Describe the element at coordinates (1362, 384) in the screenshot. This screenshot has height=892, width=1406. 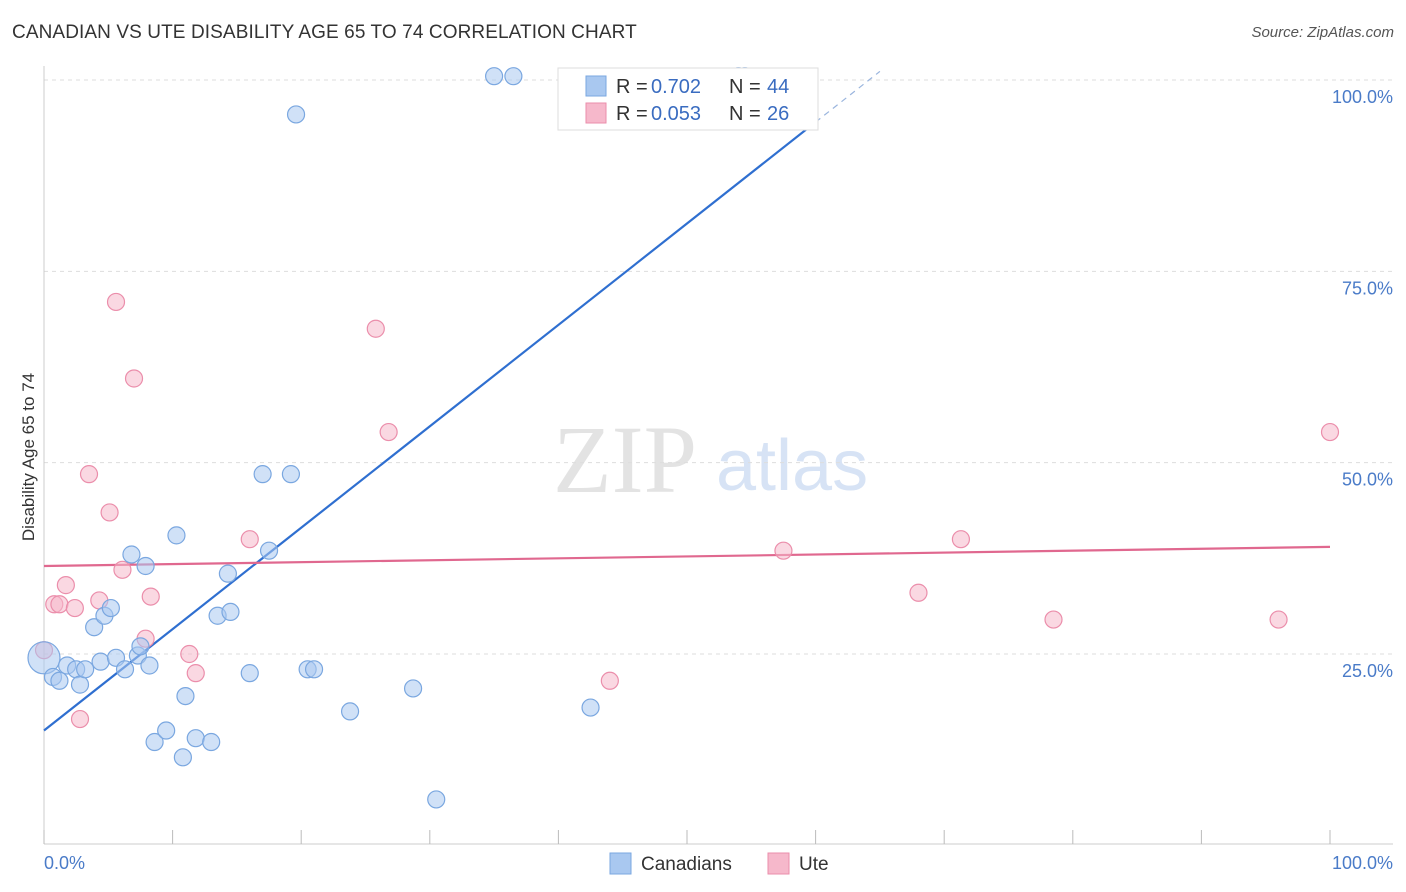
I see `y-tick-labels: 25.0% 50.0% 75.0% 100.0%` at that location.